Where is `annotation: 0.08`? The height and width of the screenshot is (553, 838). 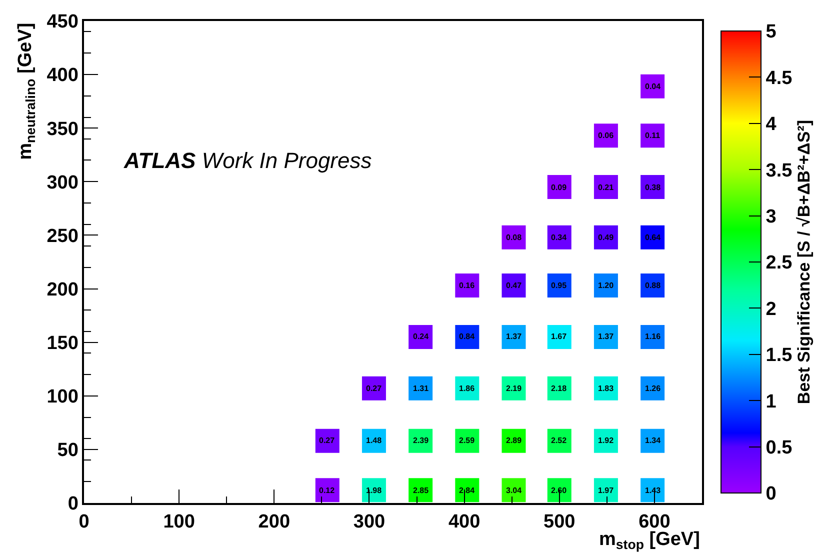 annotation: 0.08 is located at coordinates (514, 237).